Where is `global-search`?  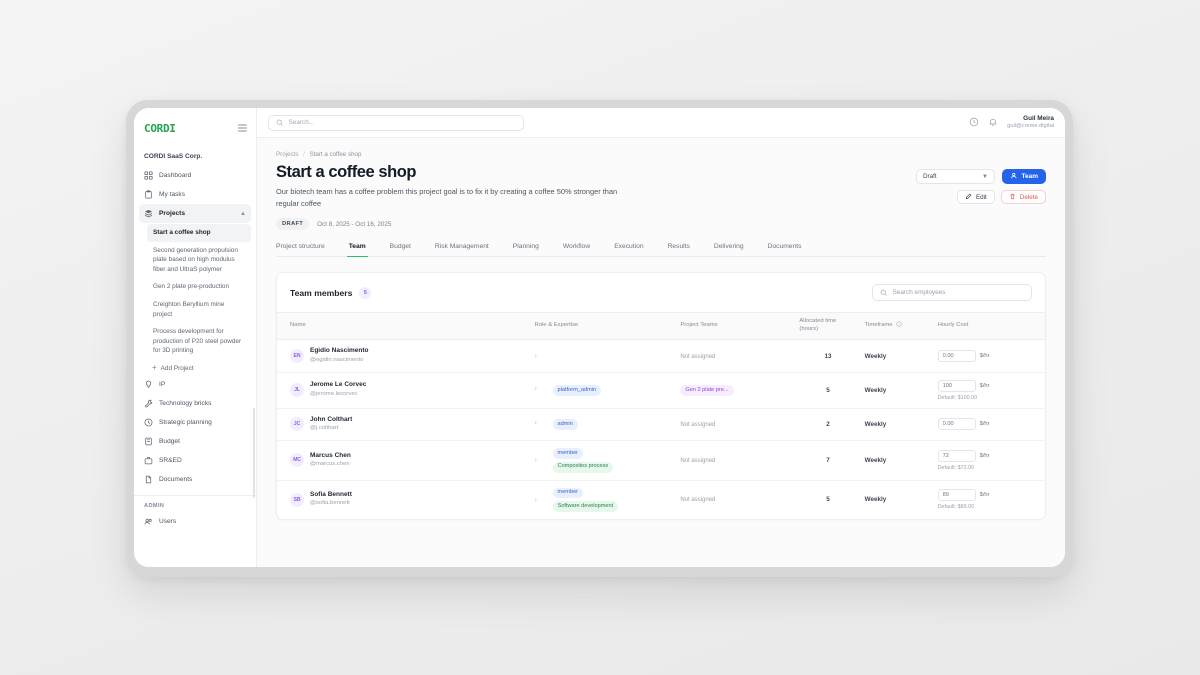 global-search is located at coordinates (396, 122).